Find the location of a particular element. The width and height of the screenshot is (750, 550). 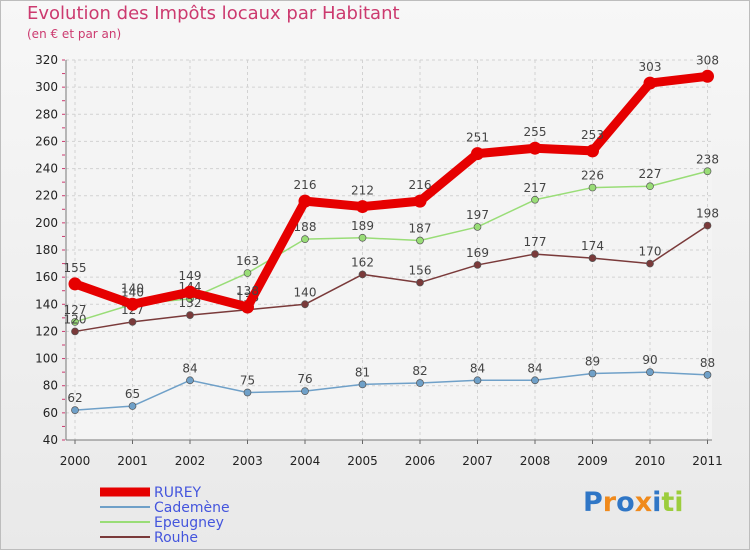

data-label: 76 is located at coordinates (304, 379).